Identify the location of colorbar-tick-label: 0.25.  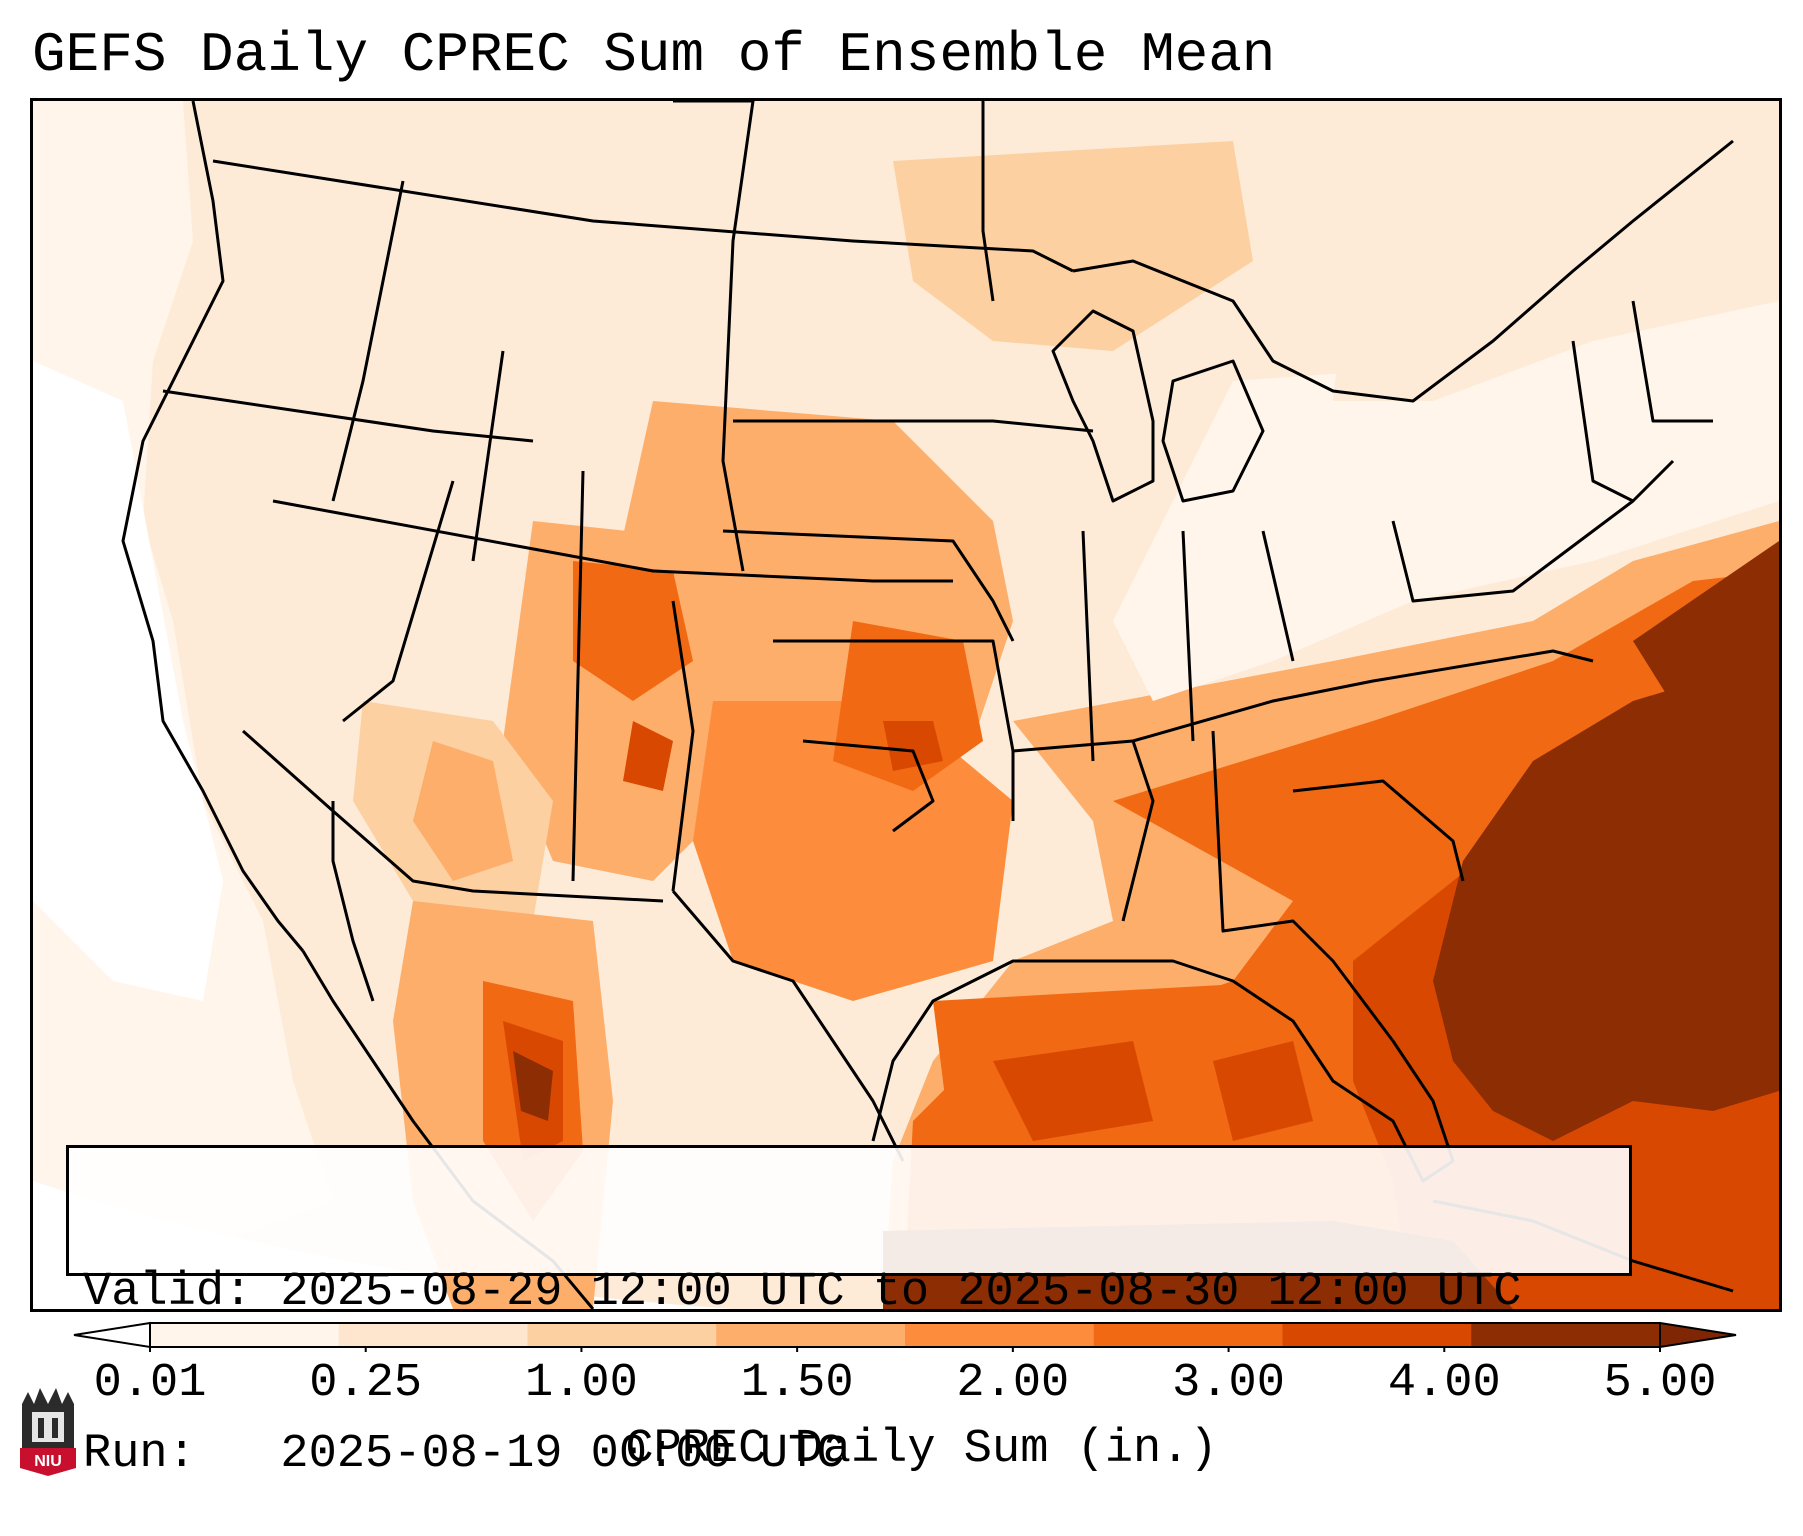
(366, 1383).